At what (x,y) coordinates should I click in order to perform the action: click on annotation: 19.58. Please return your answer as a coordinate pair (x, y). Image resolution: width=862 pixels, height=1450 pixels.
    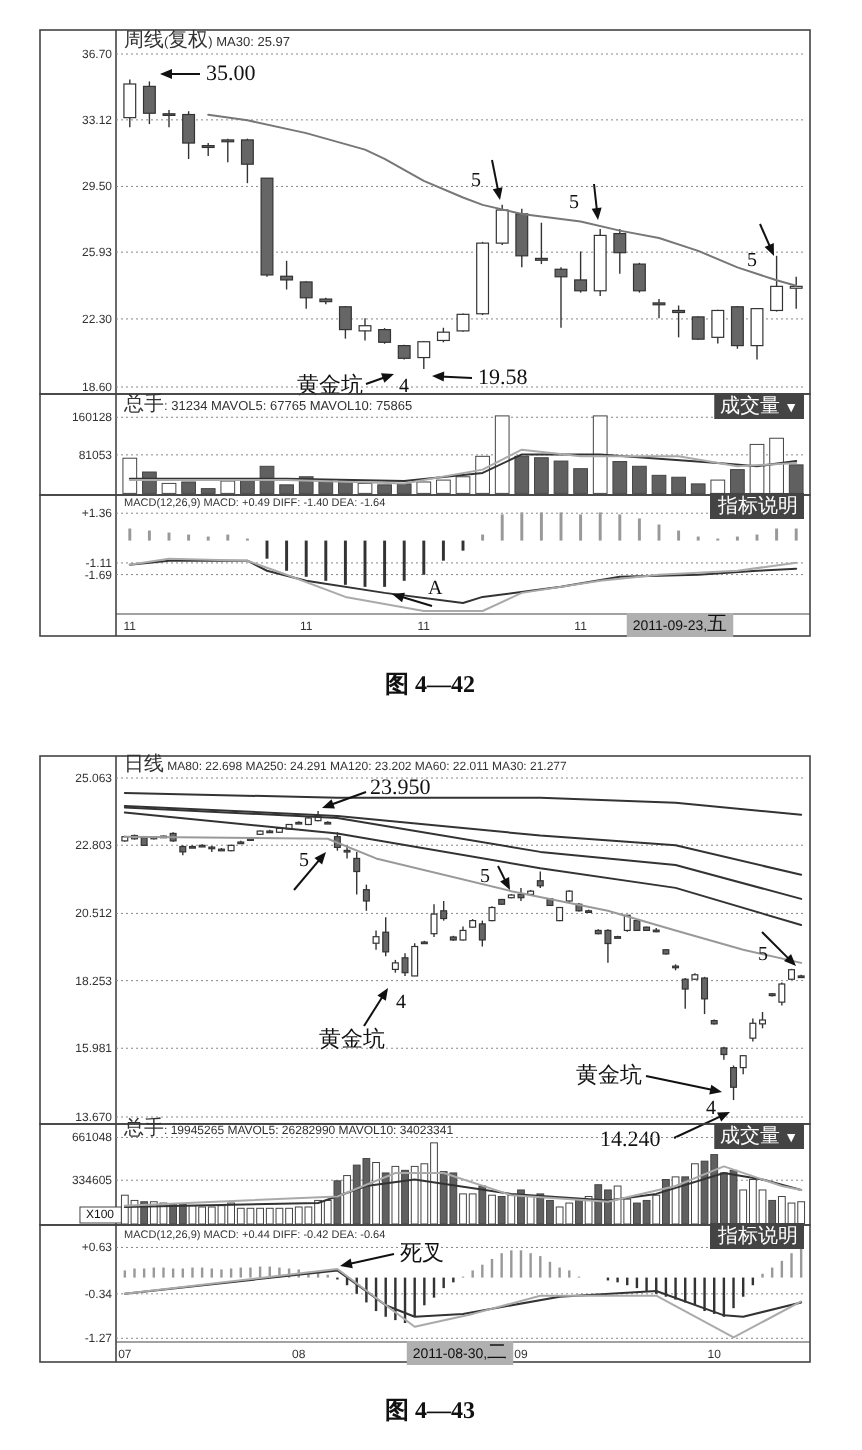
    Looking at the image, I should click on (503, 378).